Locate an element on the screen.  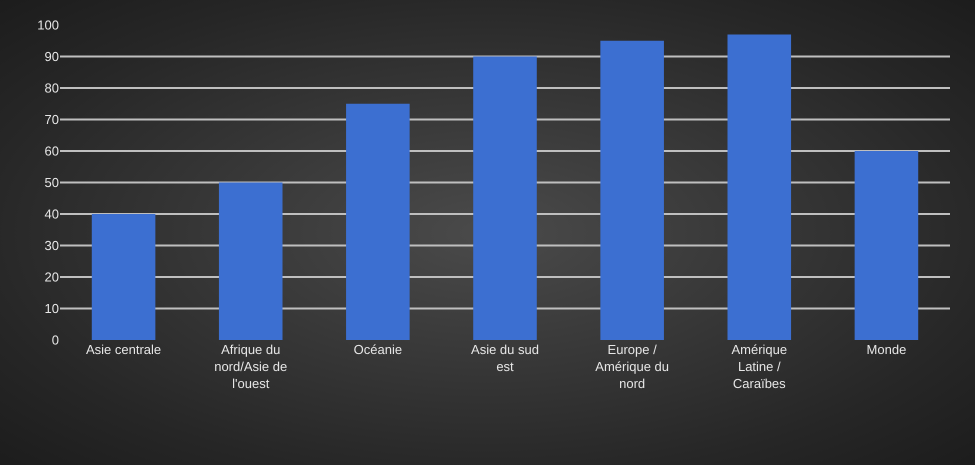
x-tick-label: Océanie is located at coordinates (378, 349).